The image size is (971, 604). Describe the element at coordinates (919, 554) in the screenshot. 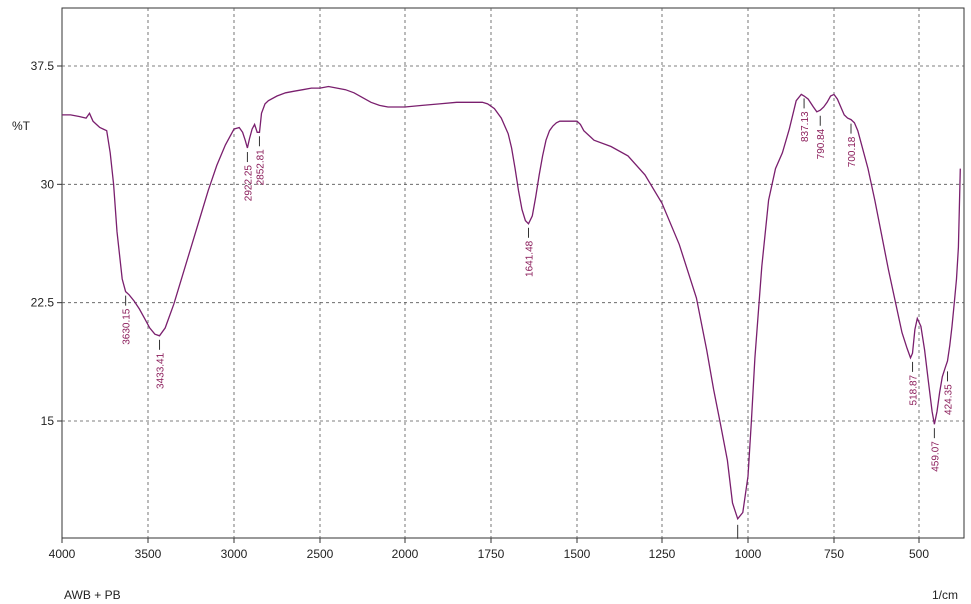

I see `x-tick-label: 500` at that location.